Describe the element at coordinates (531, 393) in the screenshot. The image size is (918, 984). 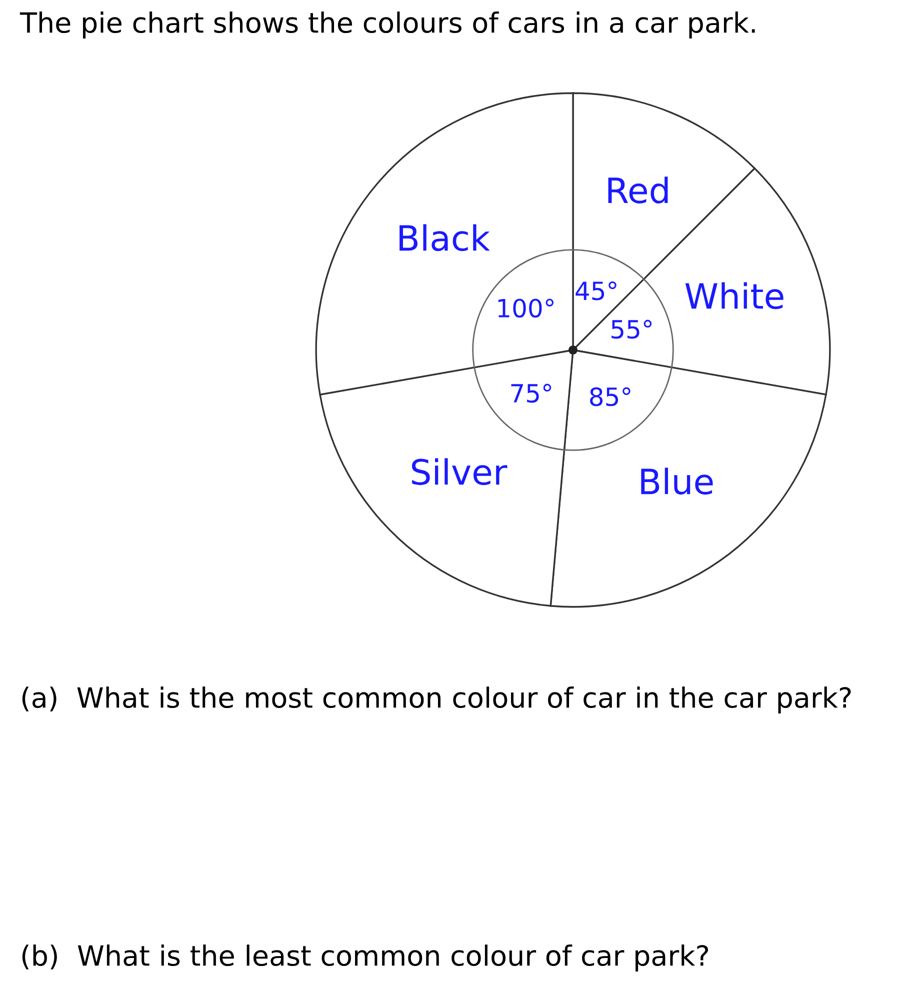
I see `data-label: 75°` at that location.